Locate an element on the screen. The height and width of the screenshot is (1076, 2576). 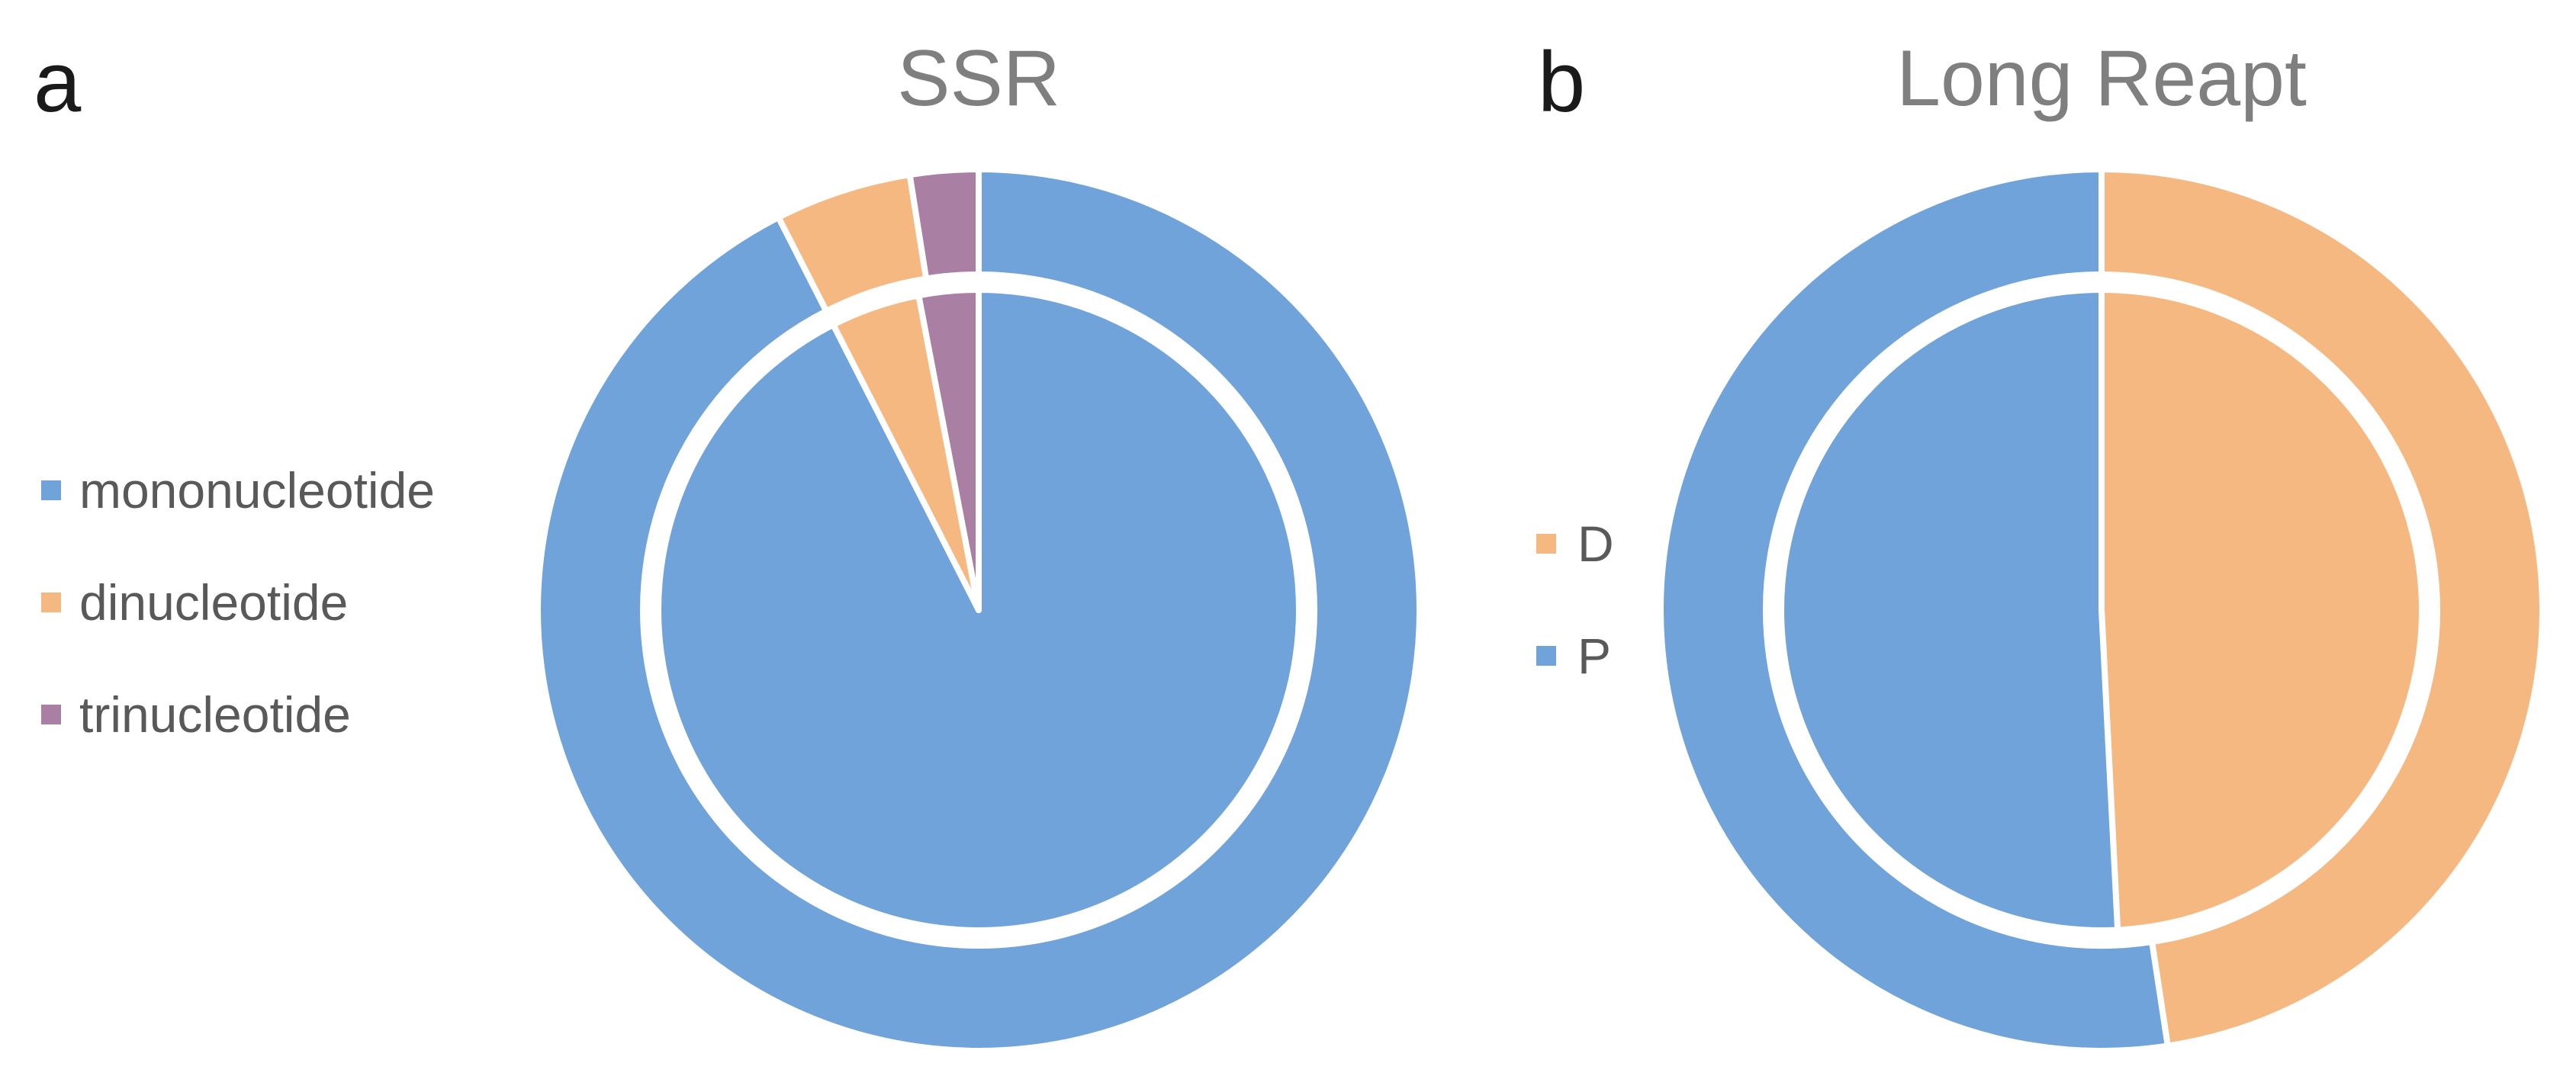
legend-marker-trinucleotide is located at coordinates (51, 714).